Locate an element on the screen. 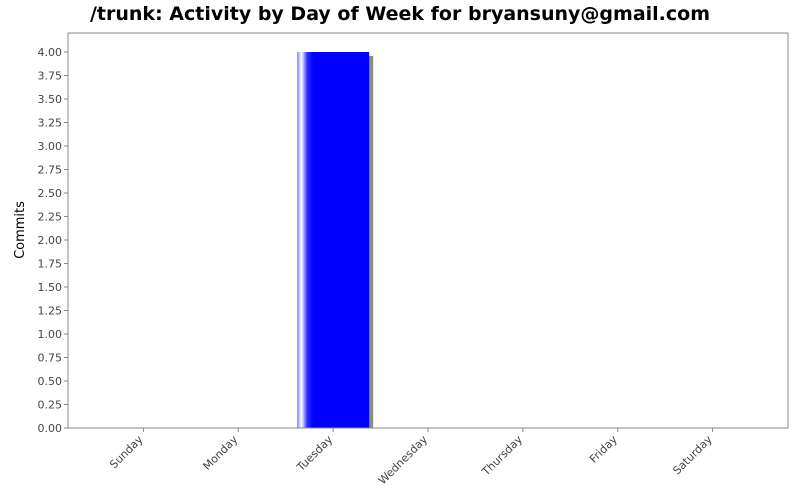  y-tick-label: 1.50 is located at coordinates (50, 287).